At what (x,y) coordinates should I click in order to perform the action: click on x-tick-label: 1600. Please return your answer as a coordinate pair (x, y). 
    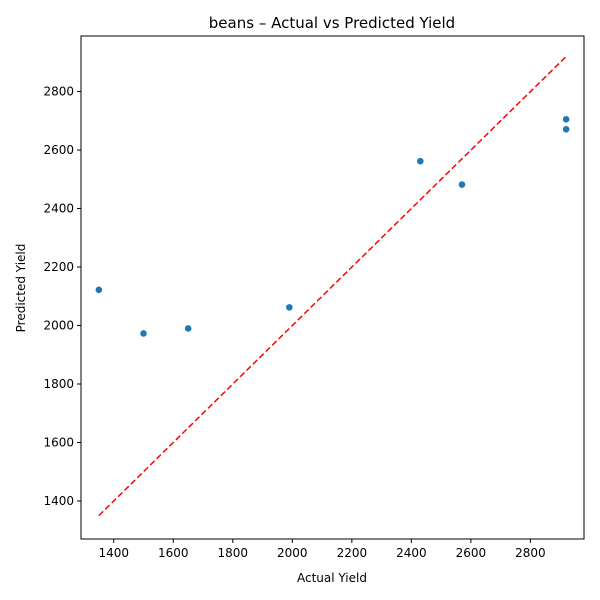
    Looking at the image, I should click on (173, 553).